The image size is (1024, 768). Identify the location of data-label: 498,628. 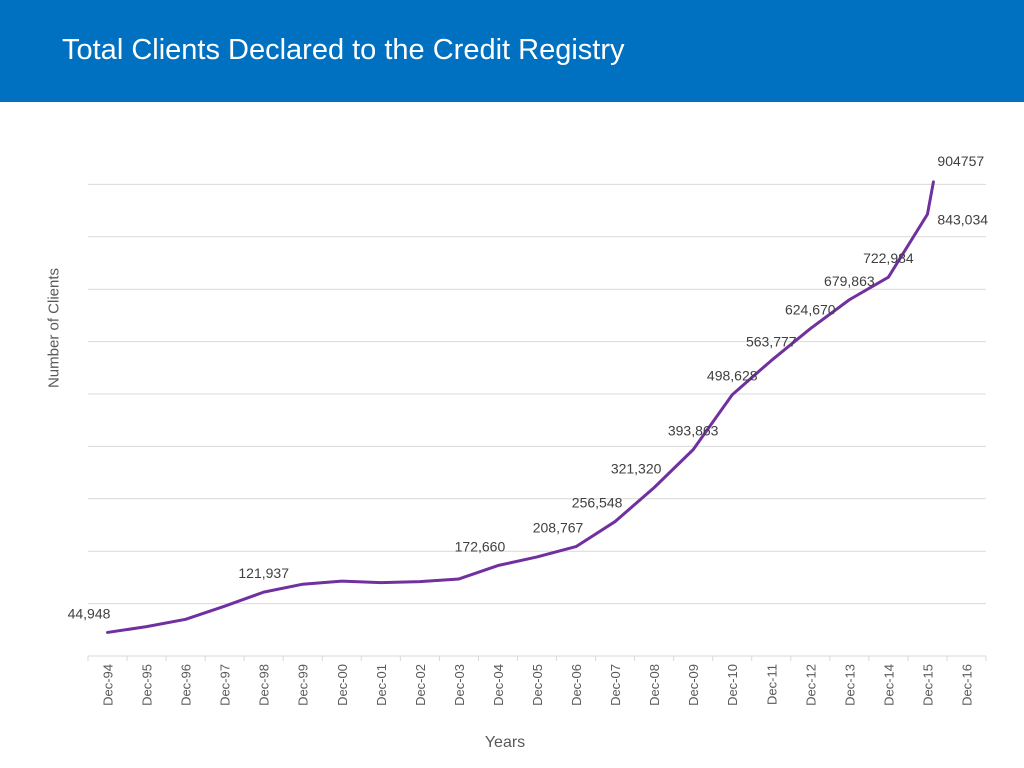
(732, 376).